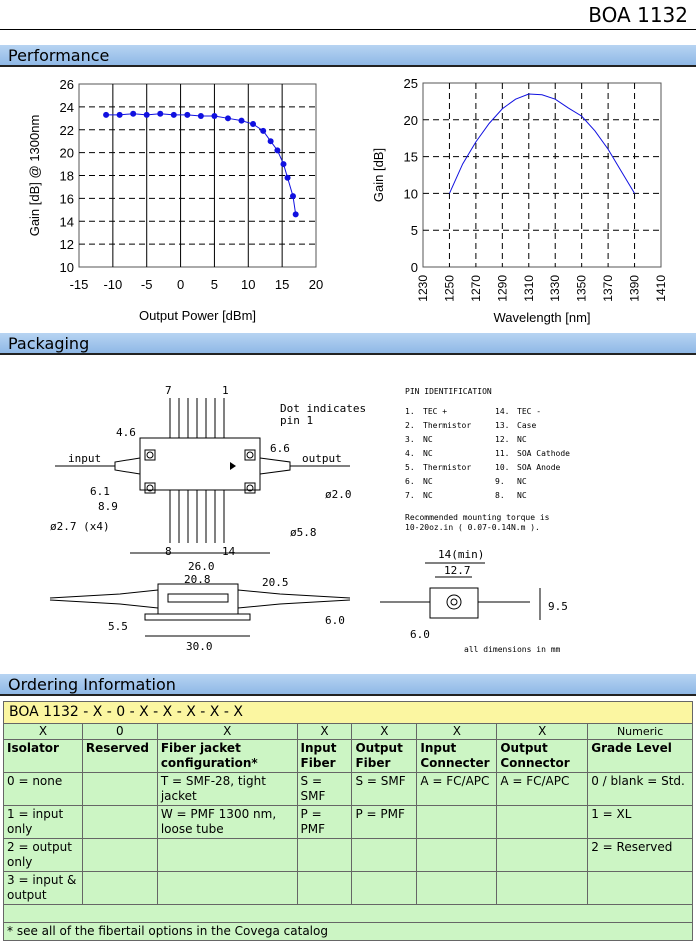 This screenshot has width=696, height=941. What do you see at coordinates (661, 288) in the screenshot?
I see `x-tick-label: 1410` at bounding box center [661, 288].